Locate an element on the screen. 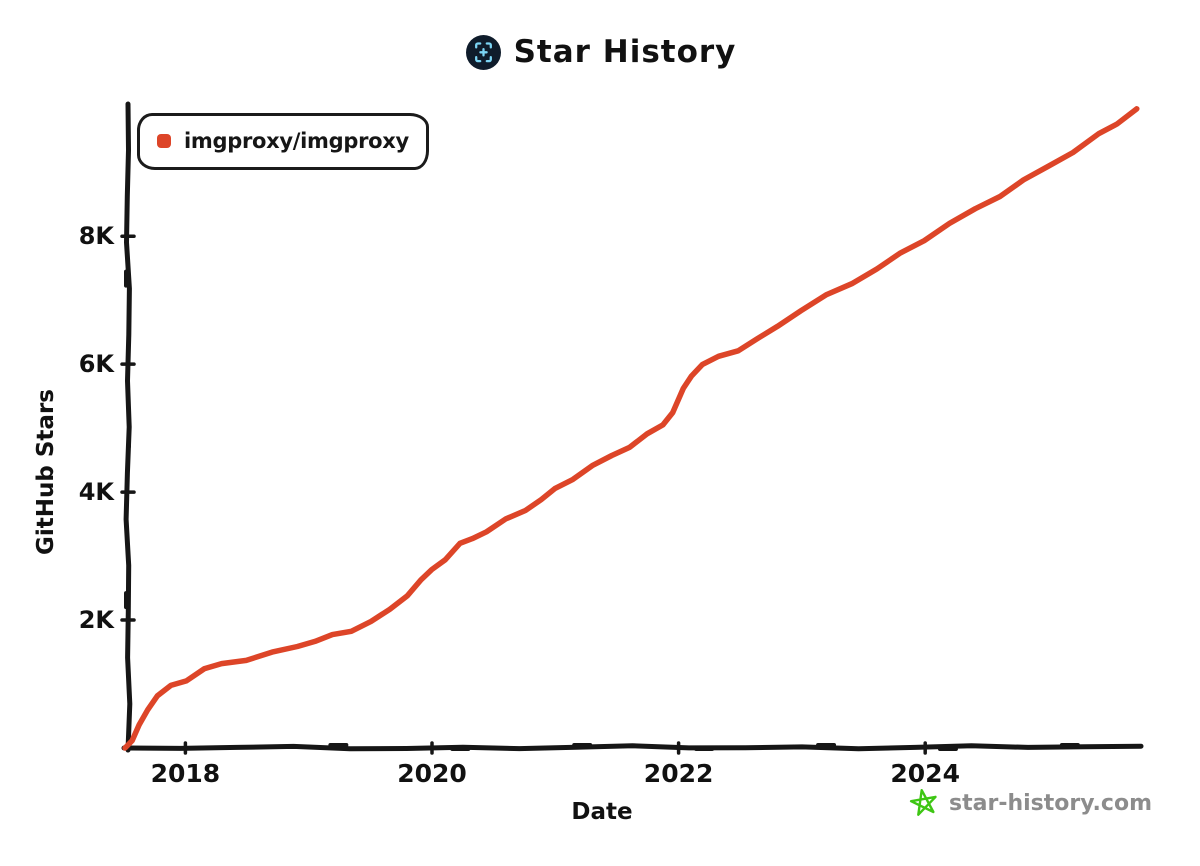  watermark: star-history.com is located at coordinates (1030, 803).